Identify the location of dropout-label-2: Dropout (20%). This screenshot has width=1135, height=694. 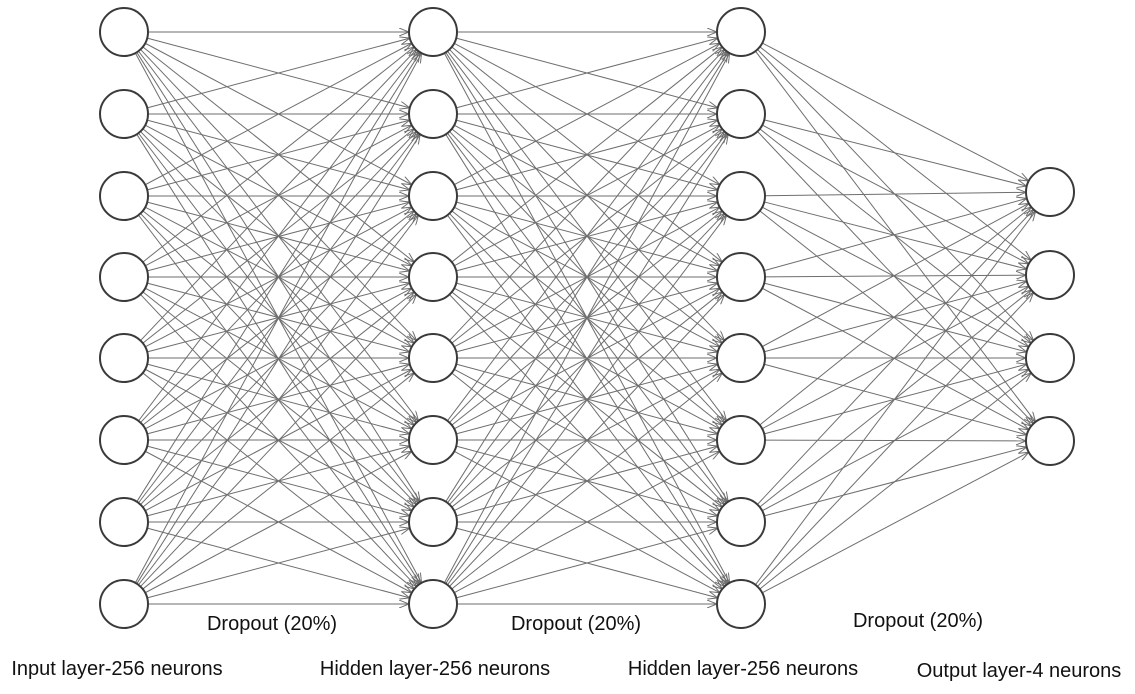
(576, 624).